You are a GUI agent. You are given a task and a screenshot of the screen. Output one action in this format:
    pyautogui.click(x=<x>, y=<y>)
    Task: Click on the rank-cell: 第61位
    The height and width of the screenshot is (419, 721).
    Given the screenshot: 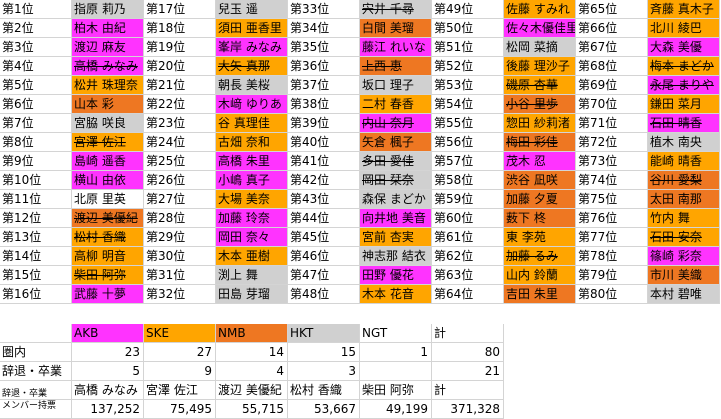 What is the action you would take?
    pyautogui.click(x=468, y=237)
    